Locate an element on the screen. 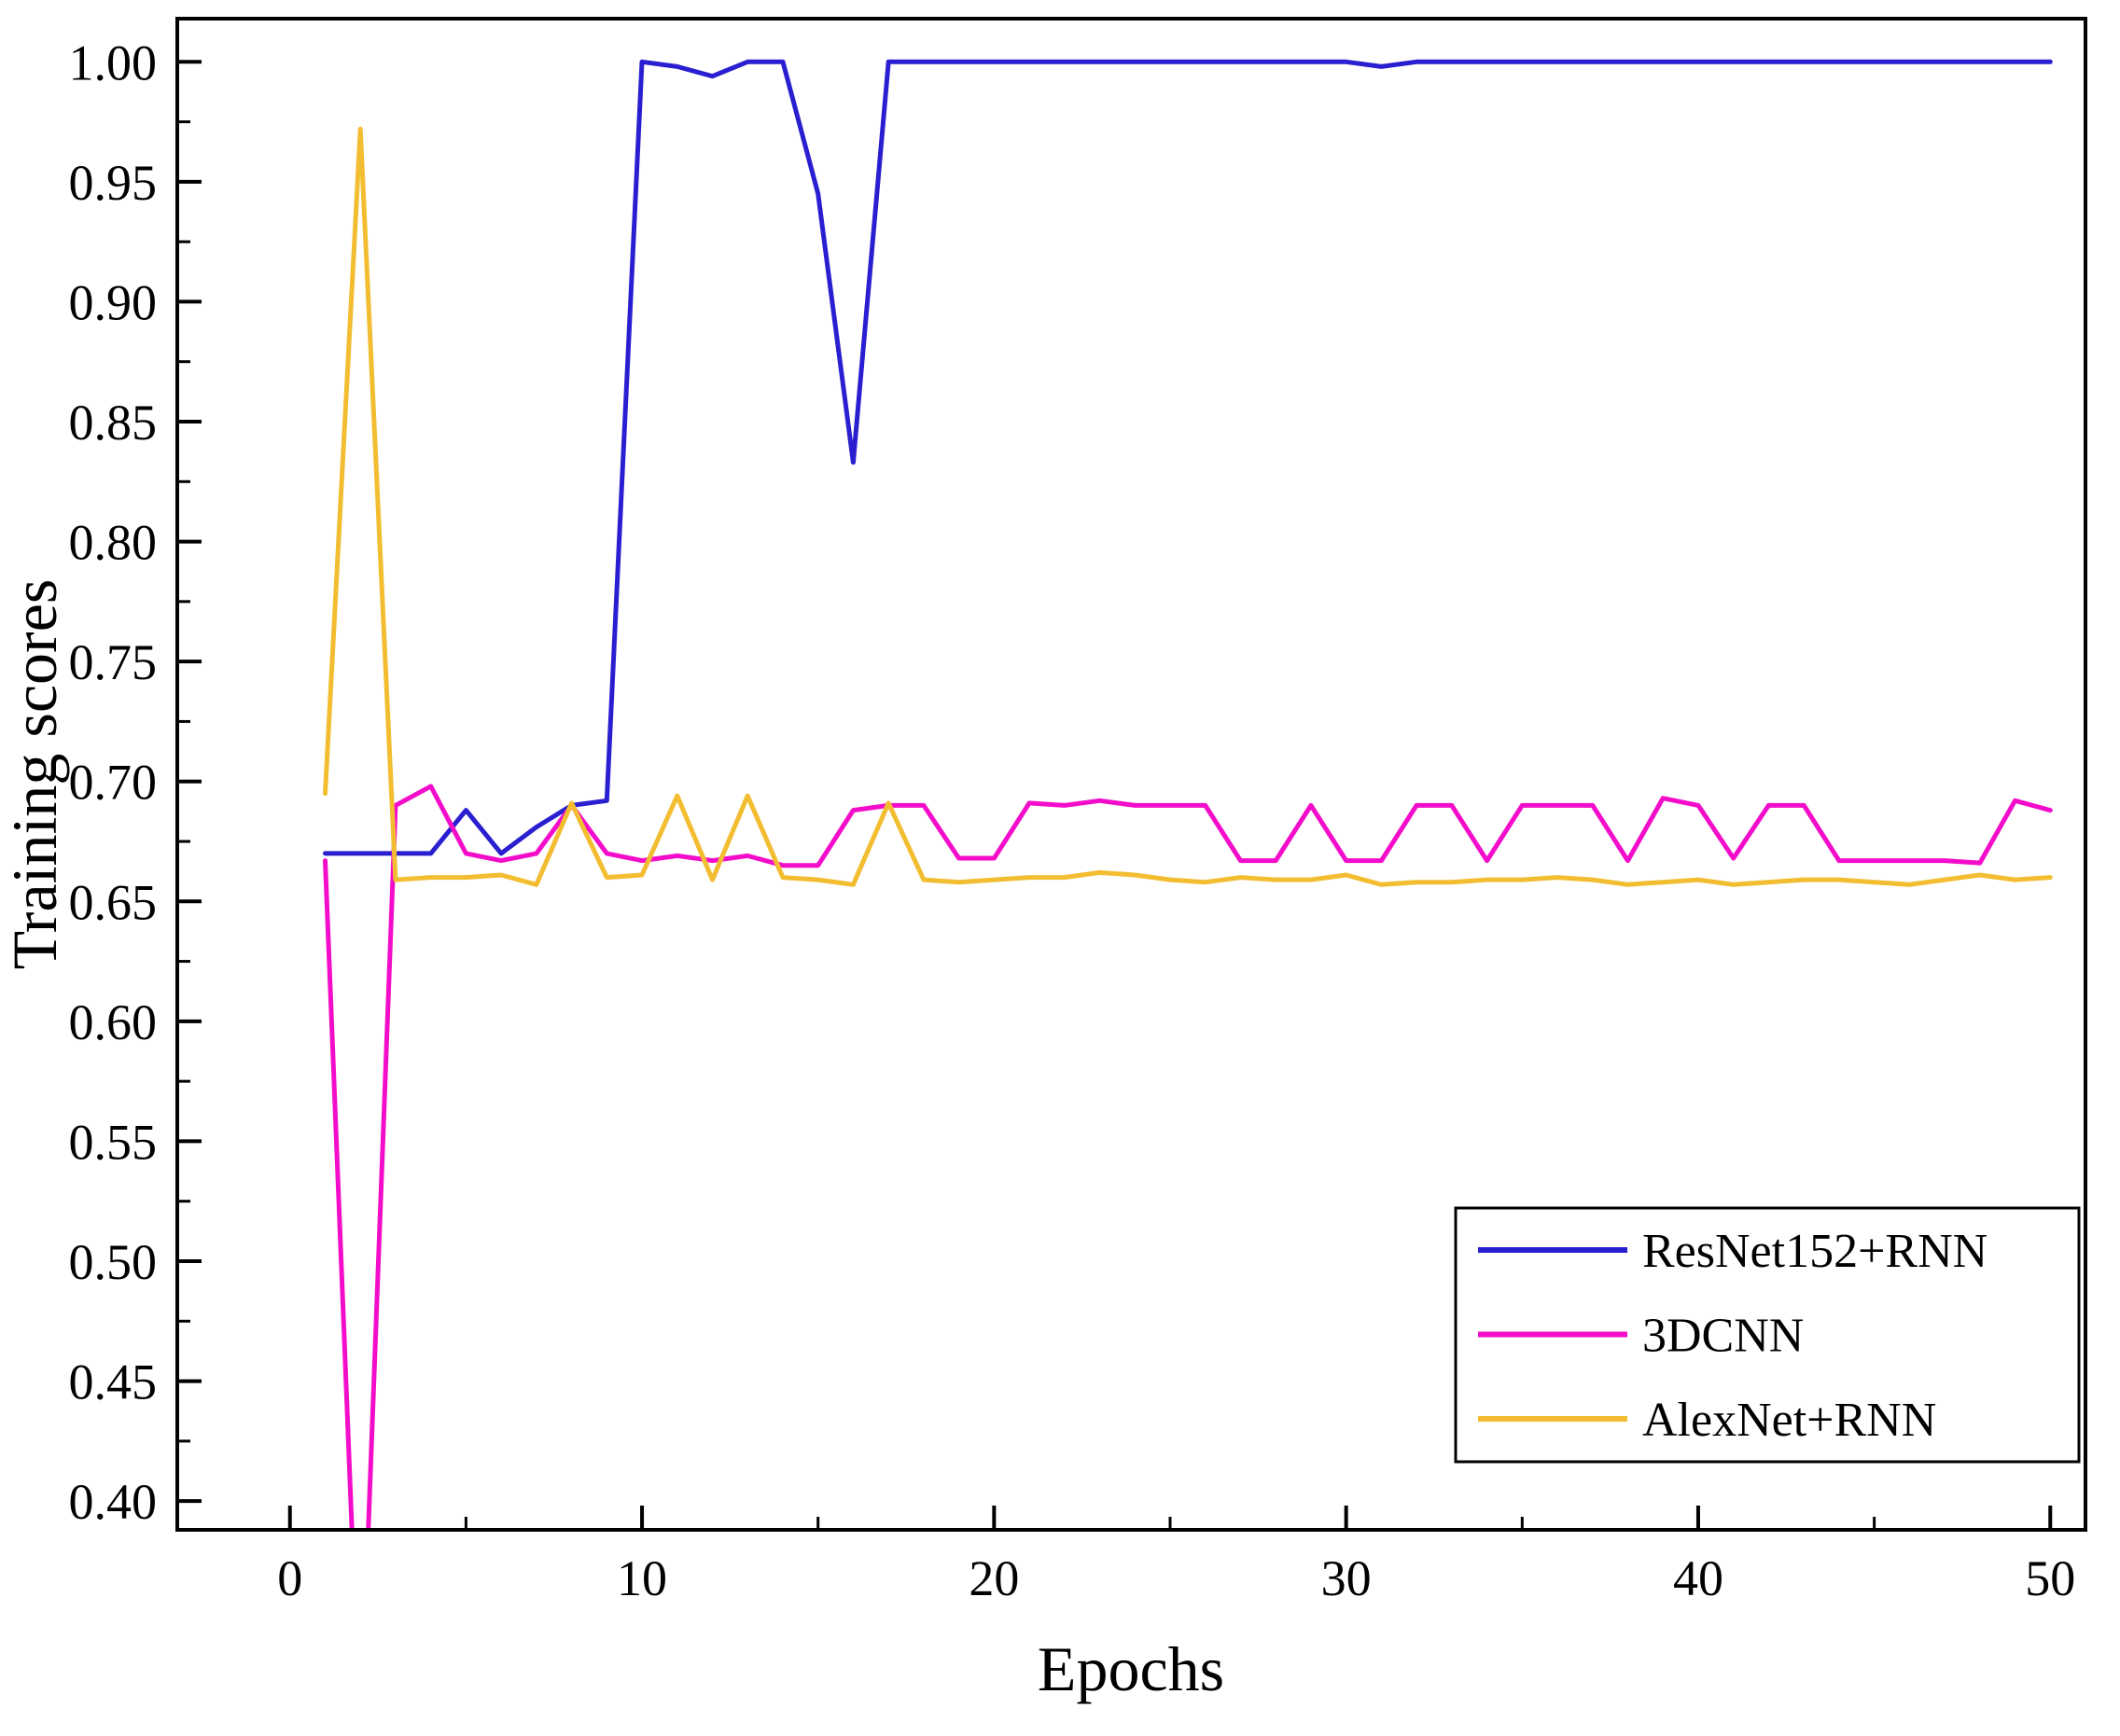  x-tick-label: 10 is located at coordinates (642, 1578).